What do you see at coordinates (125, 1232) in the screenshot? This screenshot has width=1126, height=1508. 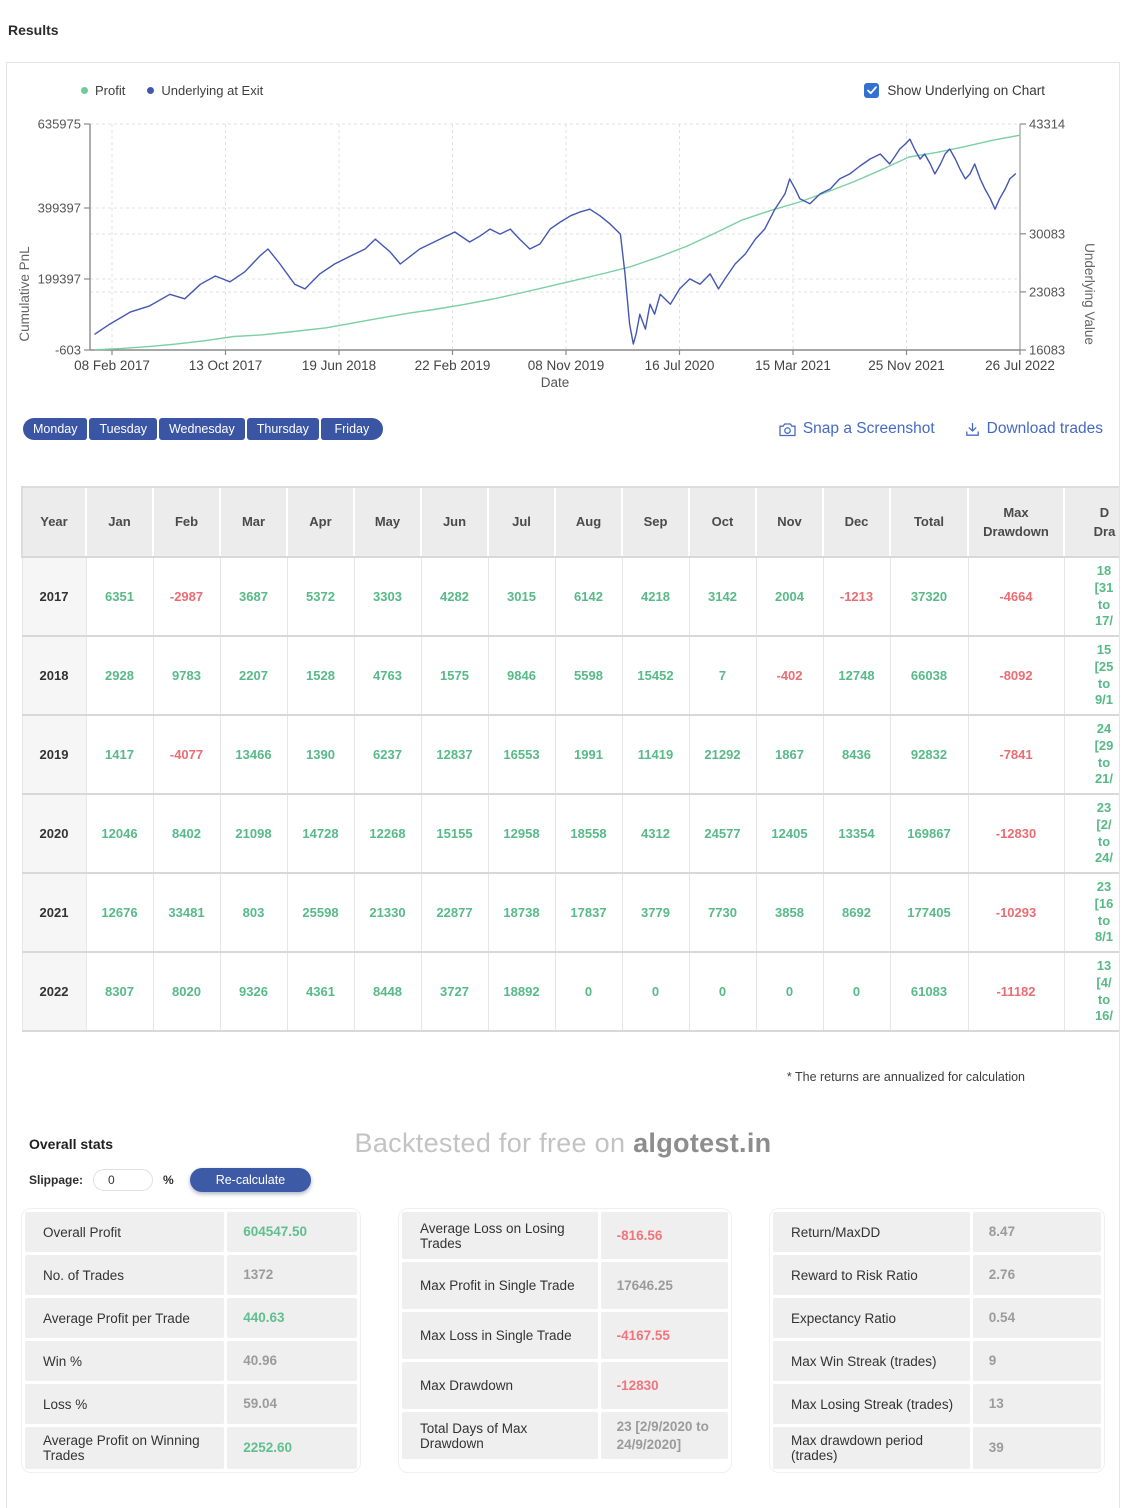 I see `stat-label-overall-profit: Overall Profit` at bounding box center [125, 1232].